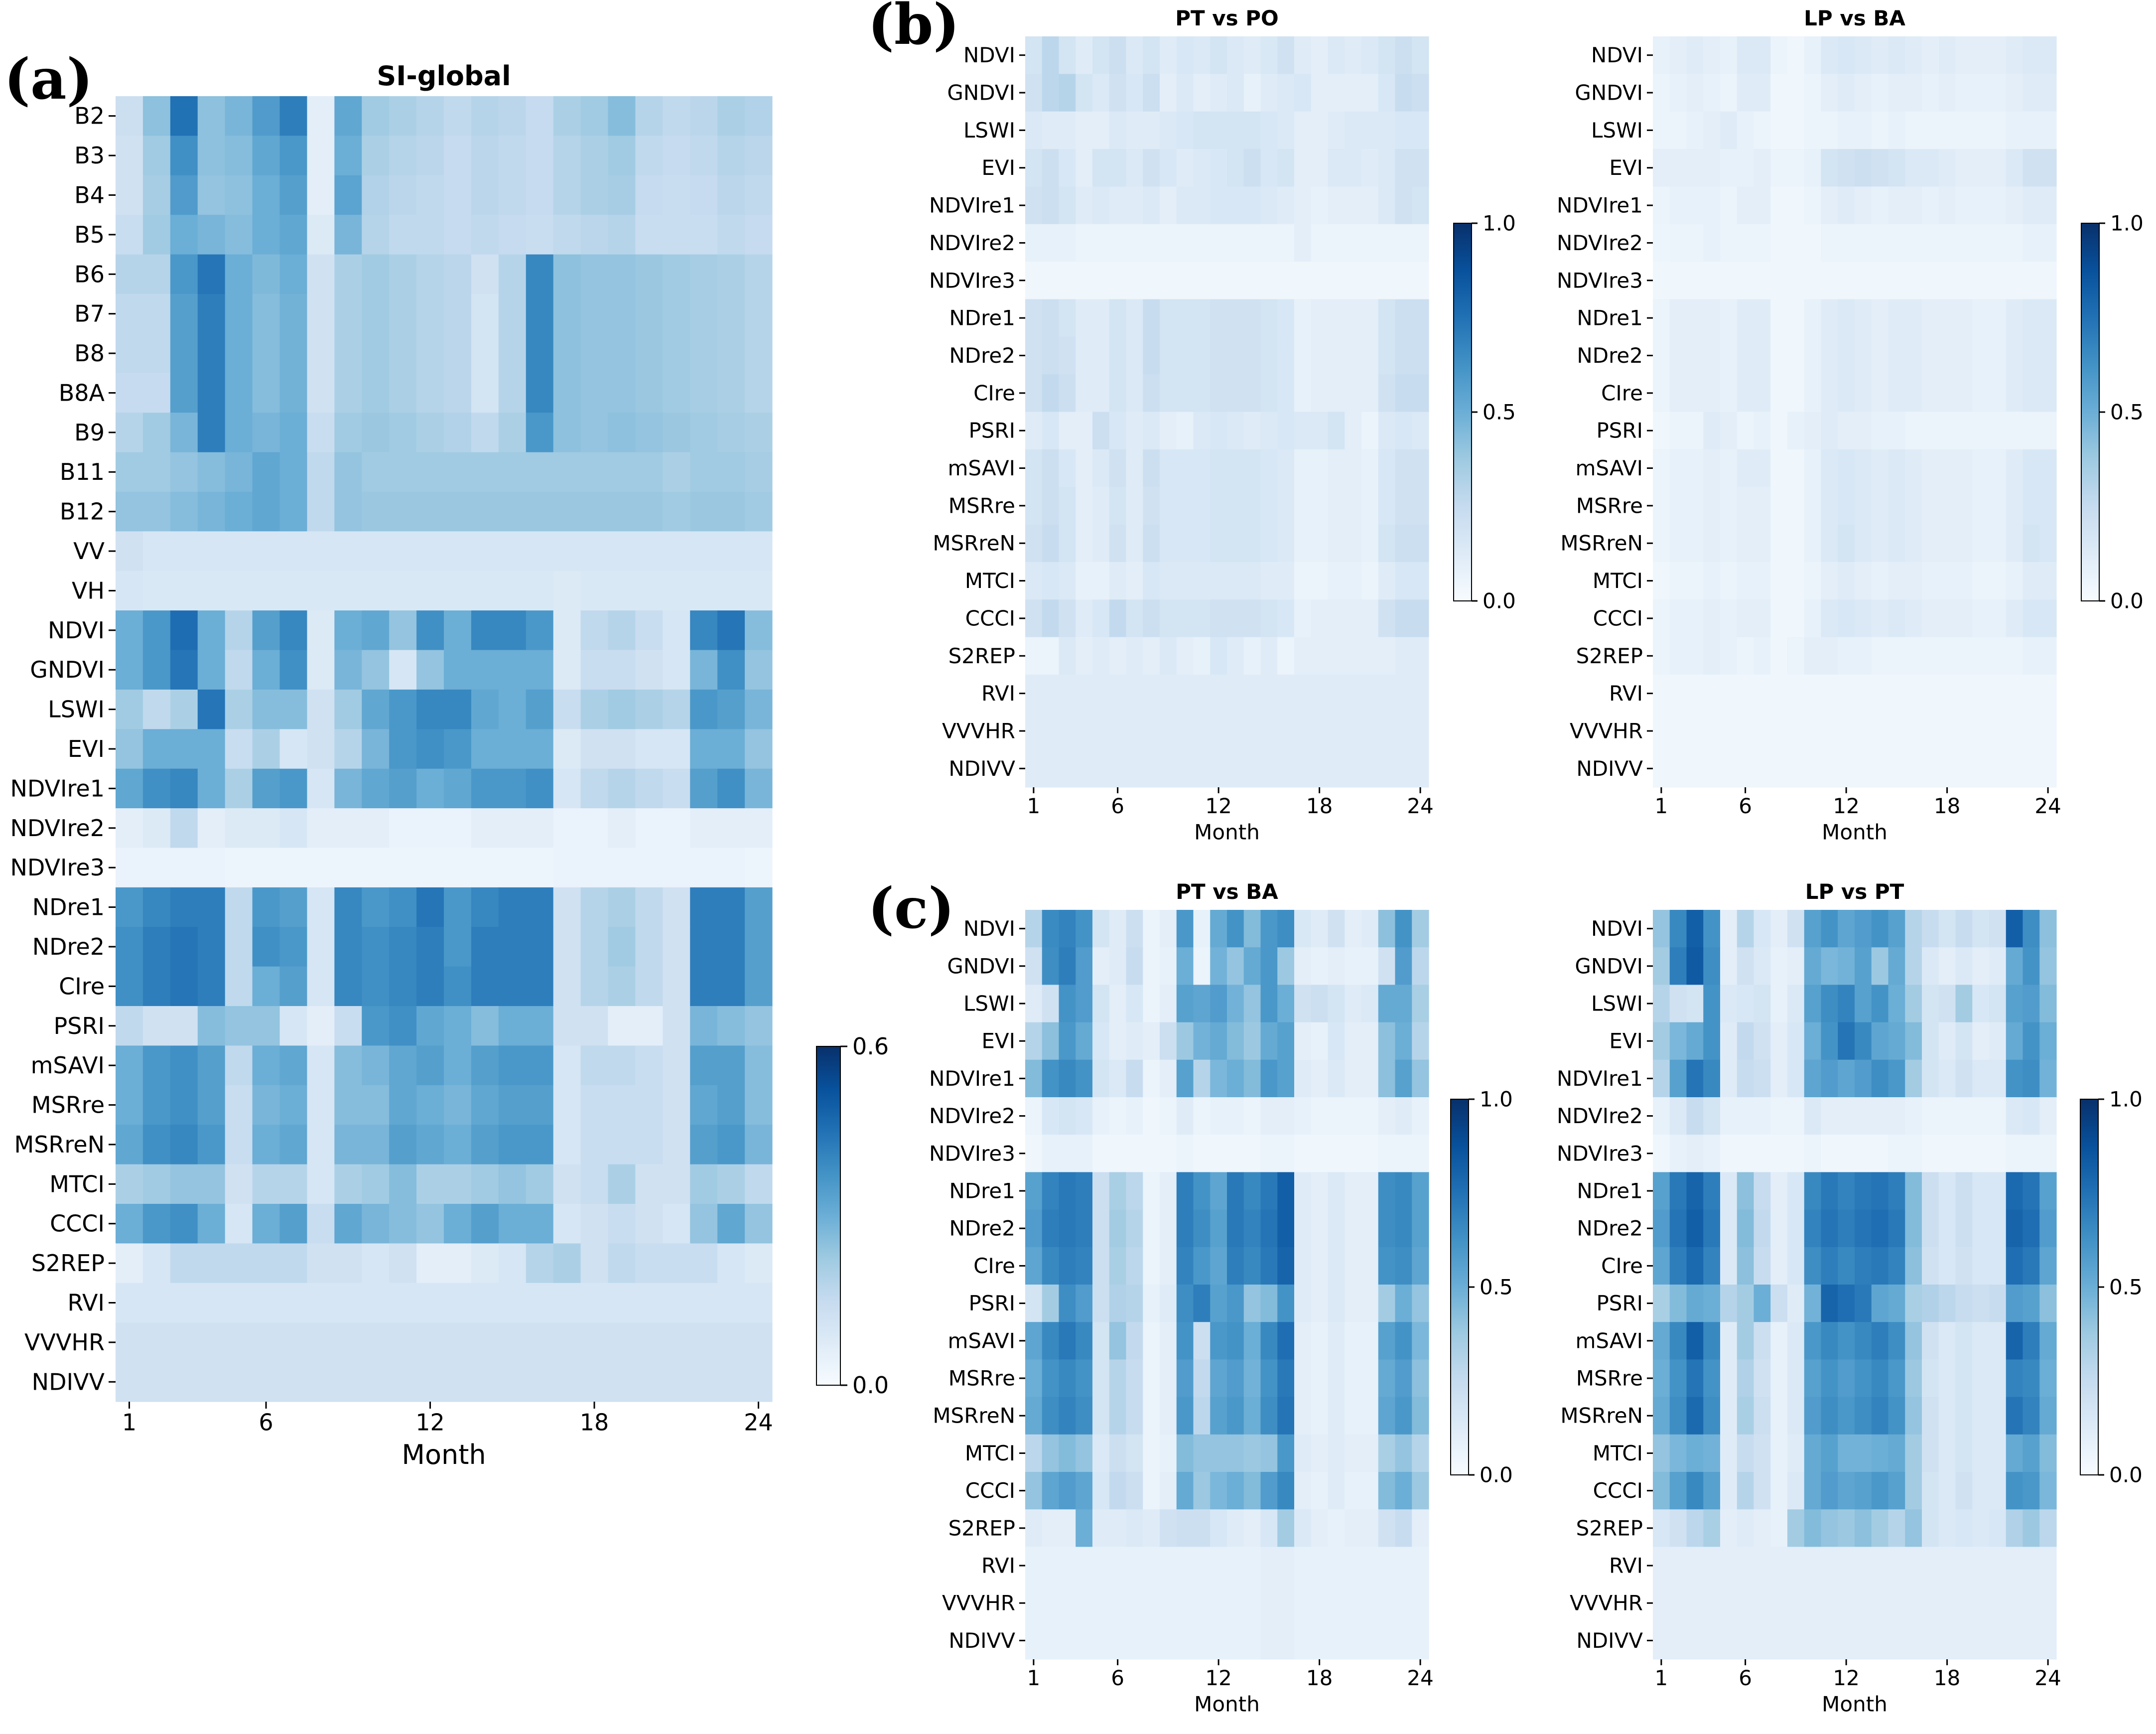  I want to click on heatmap-cell-mtci-m5, so click(1729, 1453).